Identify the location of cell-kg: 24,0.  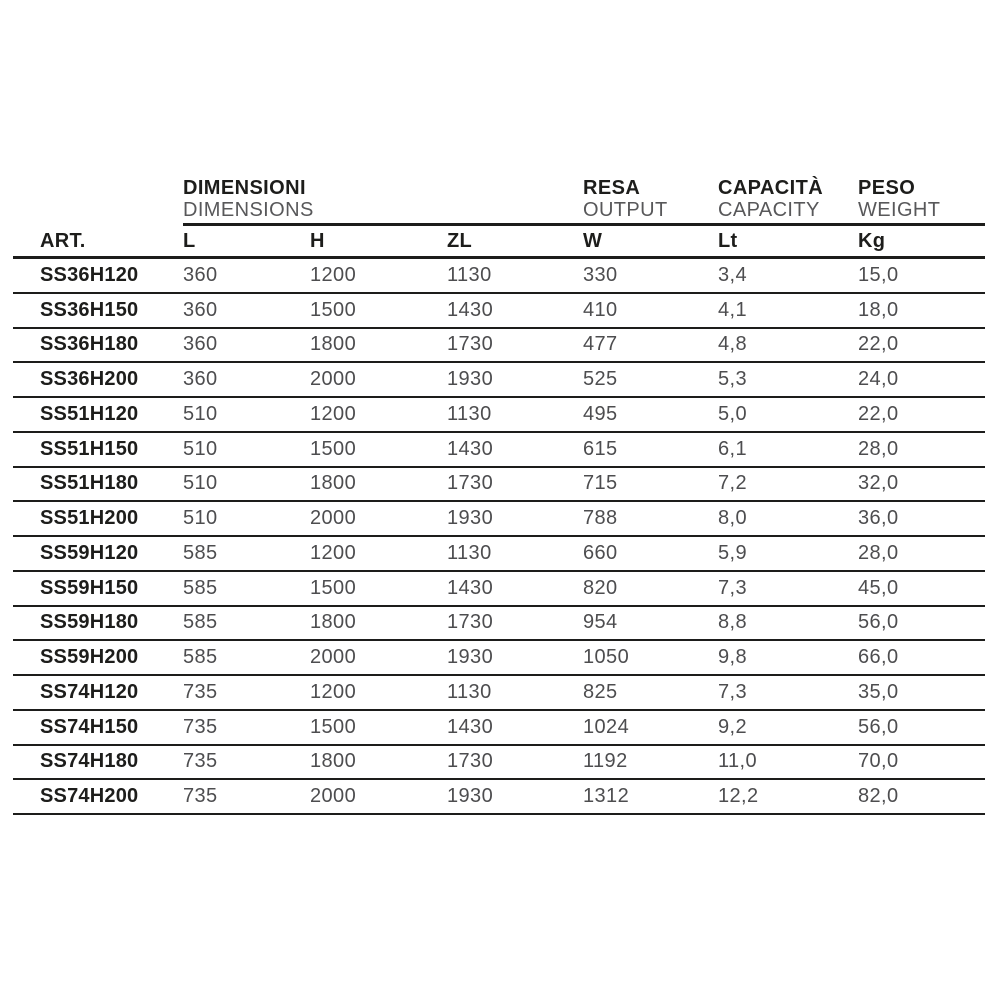
(878, 379).